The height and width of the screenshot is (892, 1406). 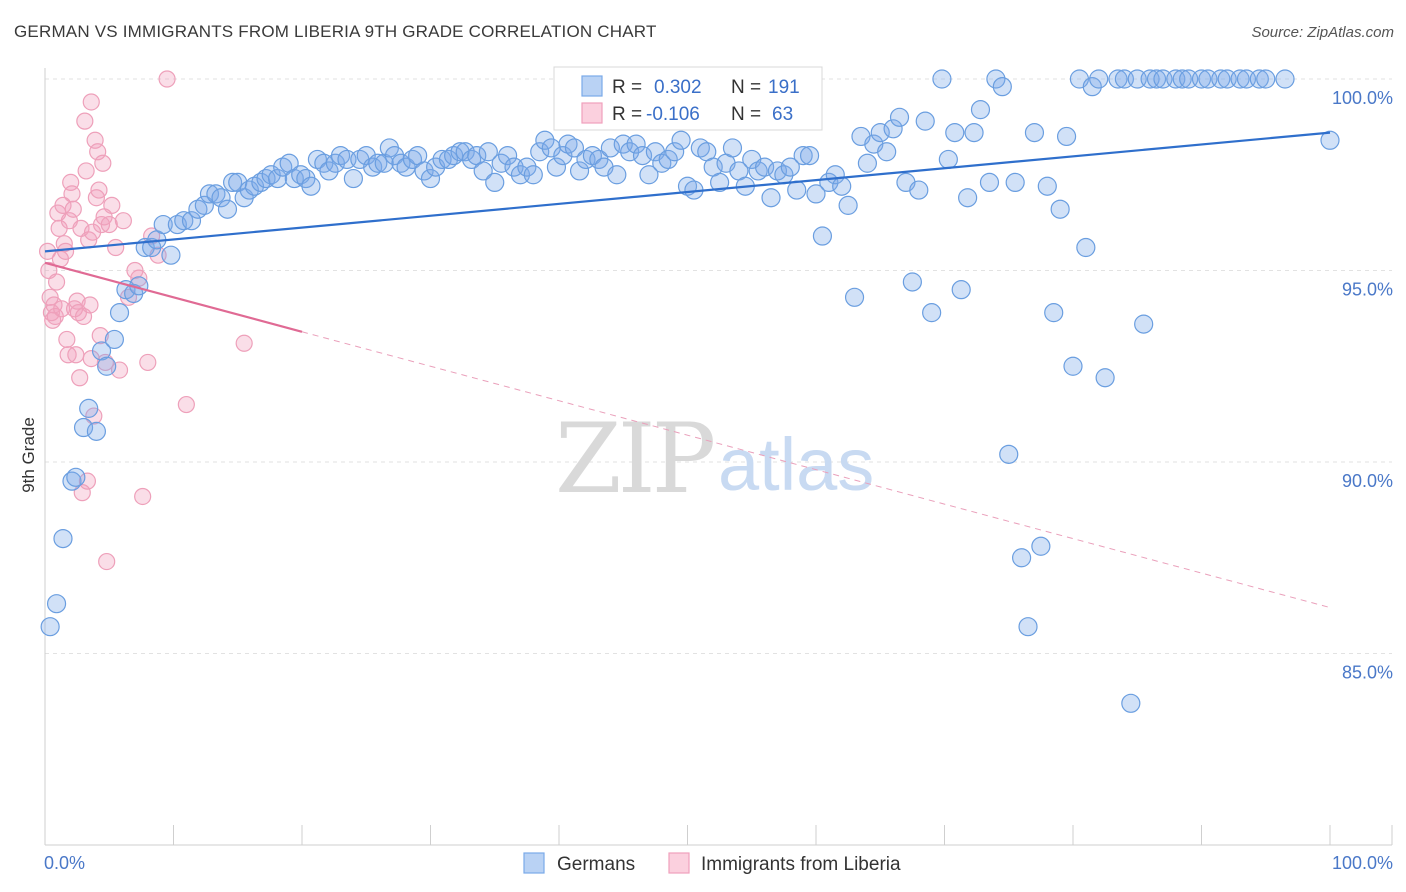 What do you see at coordinates (679, 863) in the screenshot?
I see `bottom-legend-swatch-liberia` at bounding box center [679, 863].